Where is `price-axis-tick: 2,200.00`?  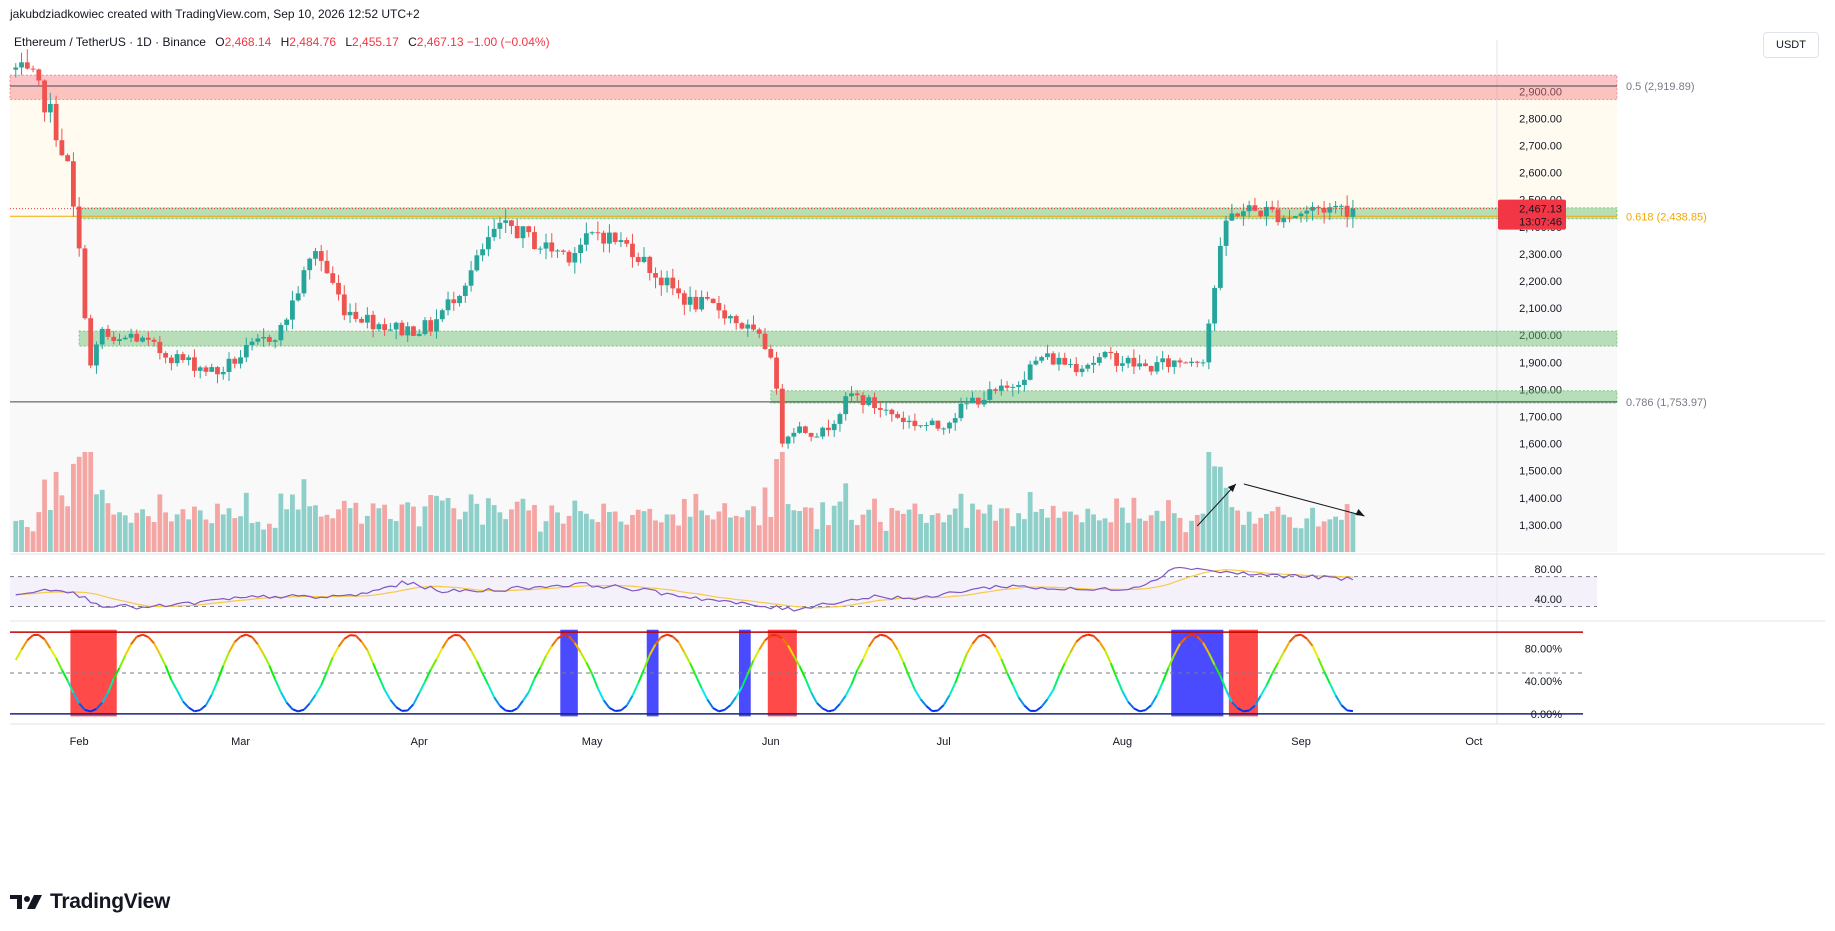
price-axis-tick: 2,200.00 is located at coordinates (1540, 282).